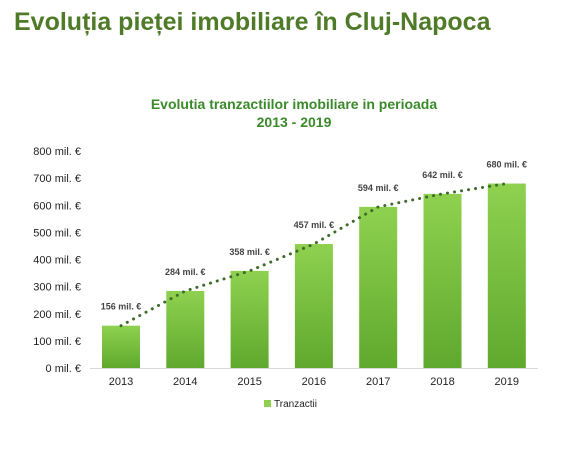 The height and width of the screenshot is (476, 587). I want to click on y-tick-label: 700 mil. €, so click(57, 179).